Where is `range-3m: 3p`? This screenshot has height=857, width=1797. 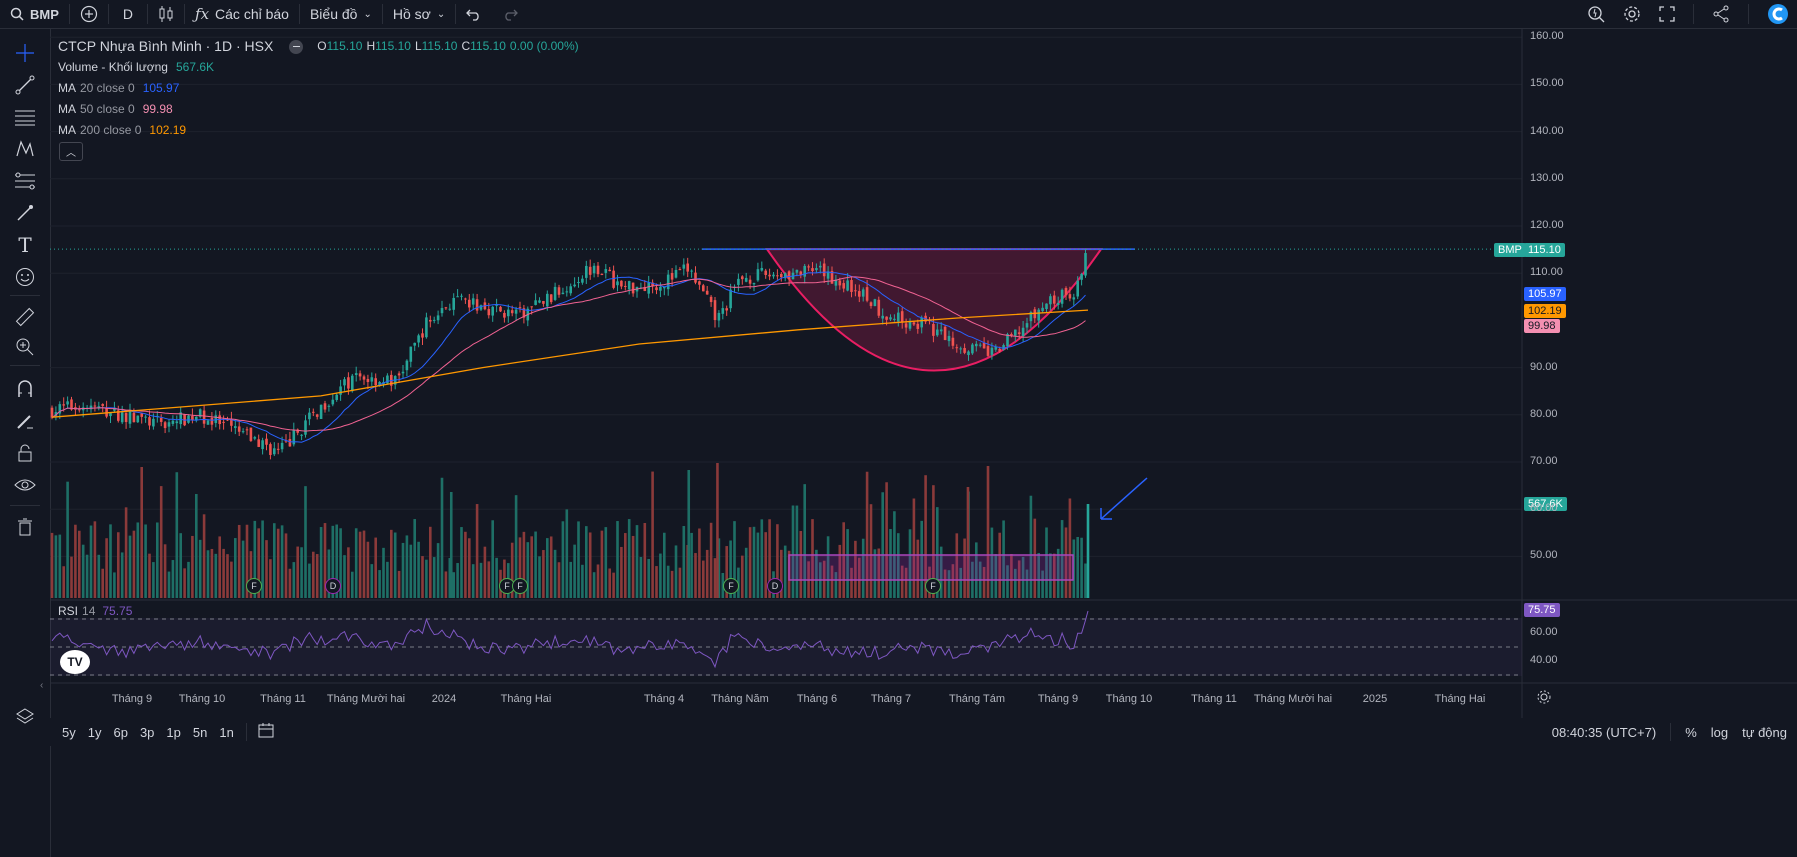
range-3m: 3p is located at coordinates (147, 732).